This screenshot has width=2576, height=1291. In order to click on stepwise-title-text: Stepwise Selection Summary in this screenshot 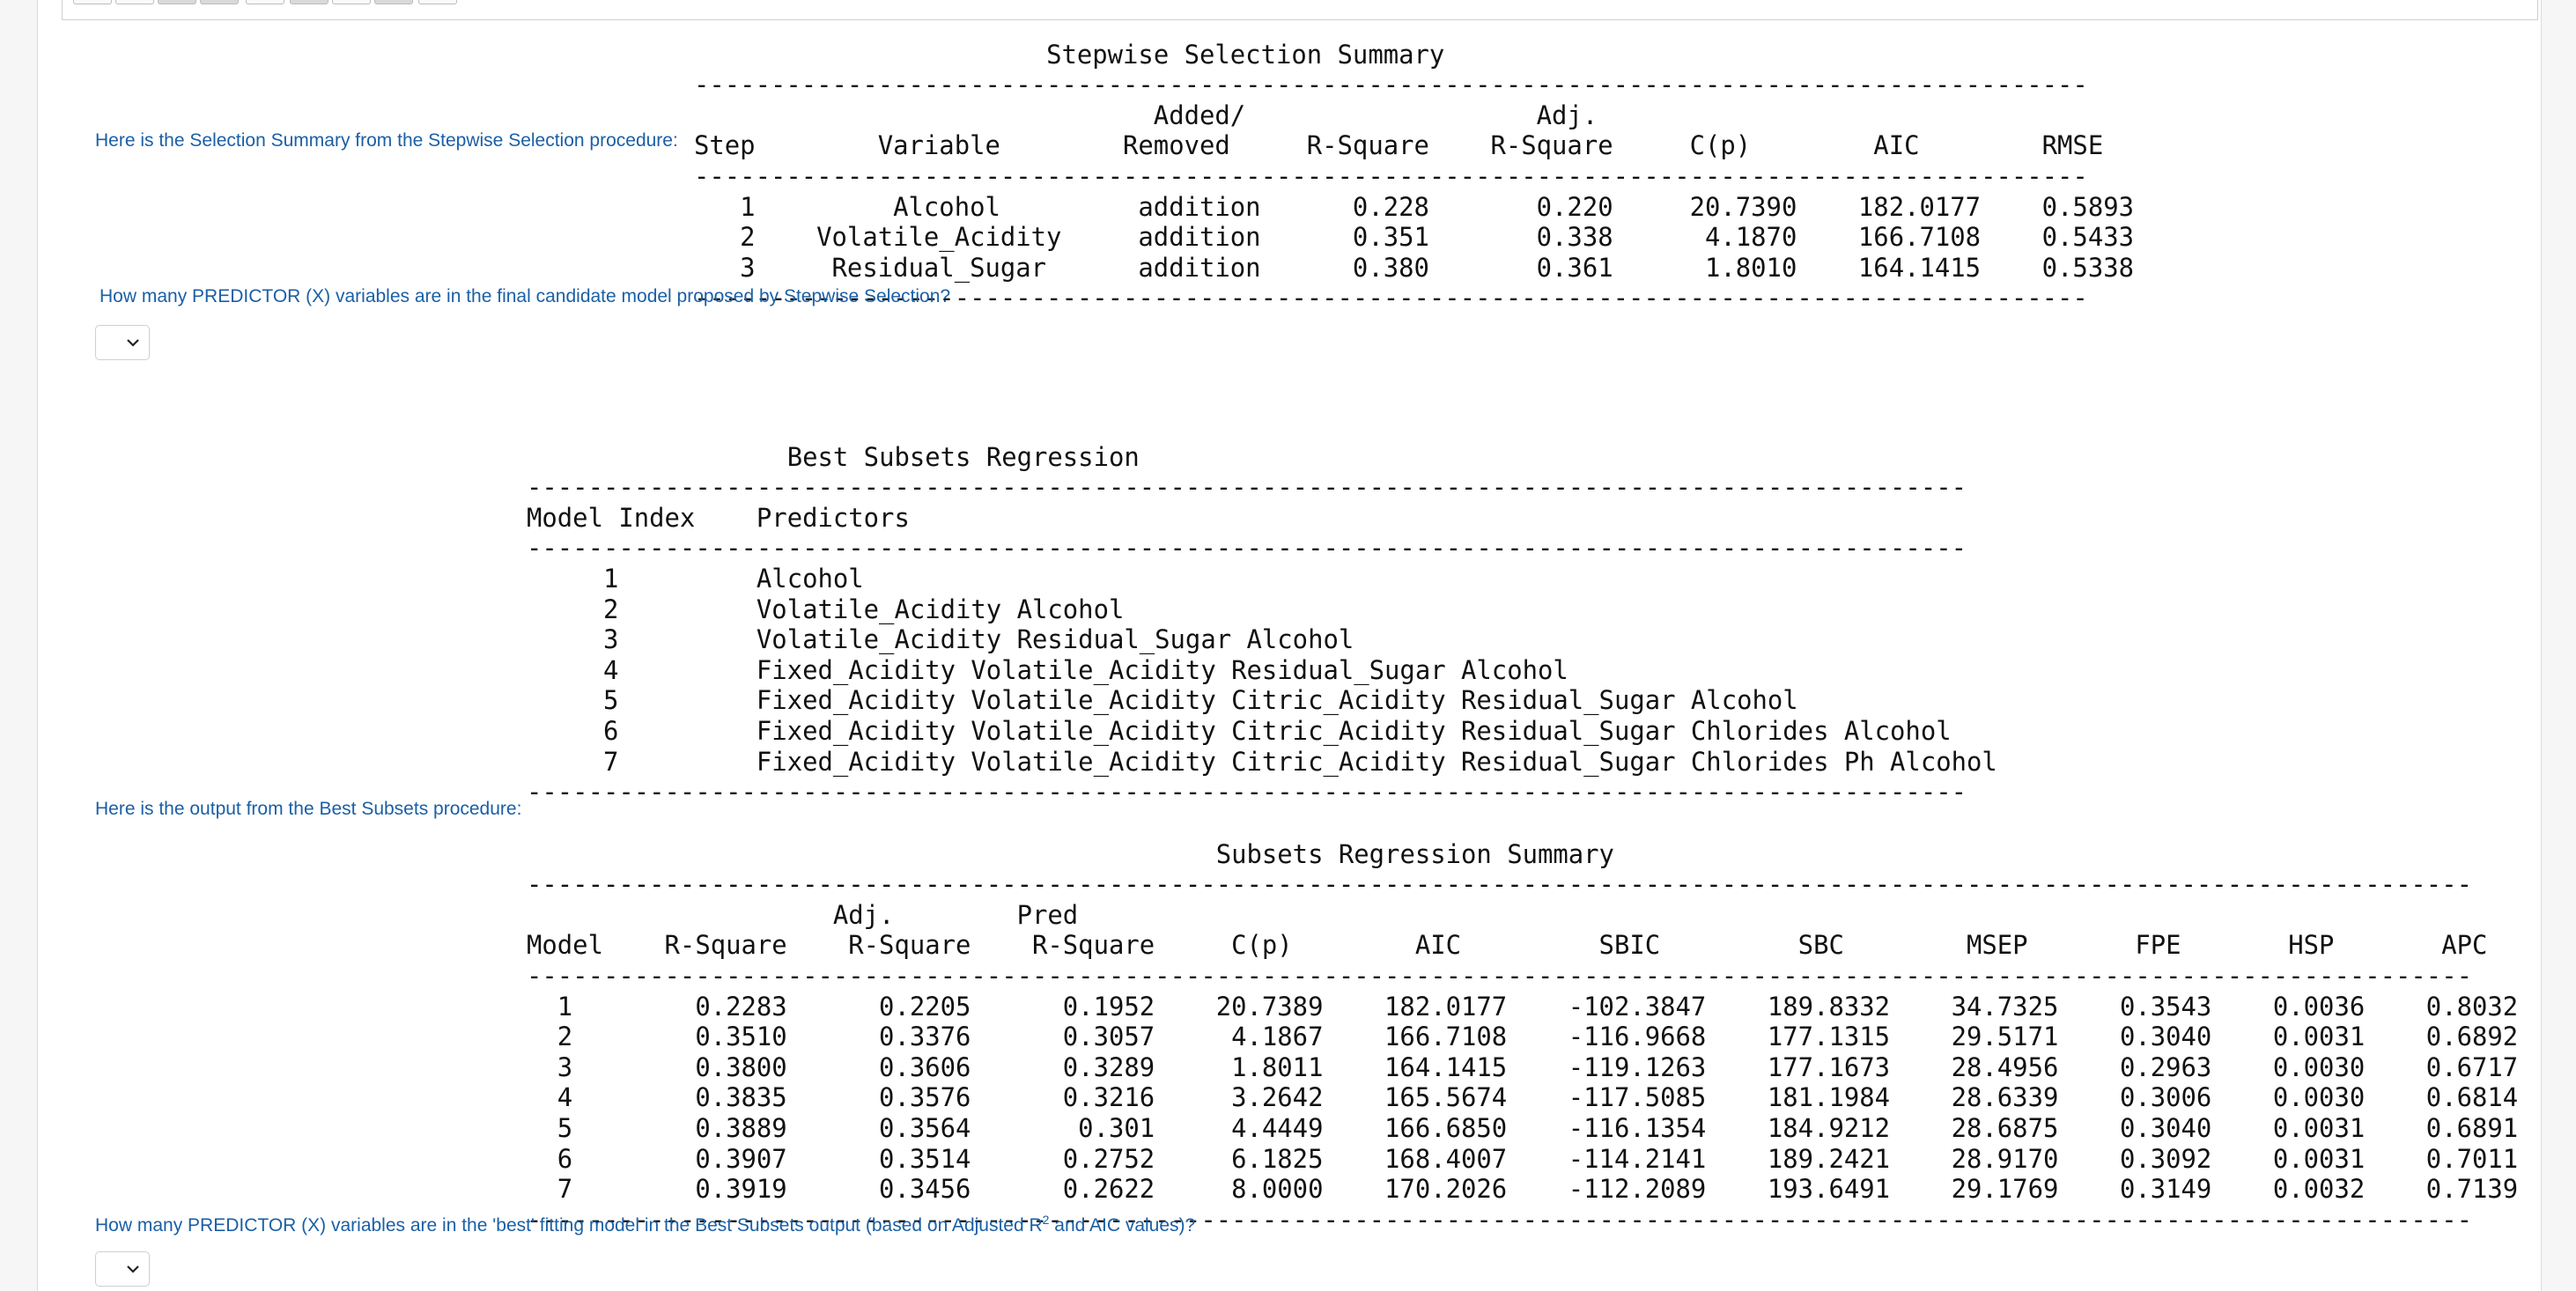, I will do `click(1245, 54)`.